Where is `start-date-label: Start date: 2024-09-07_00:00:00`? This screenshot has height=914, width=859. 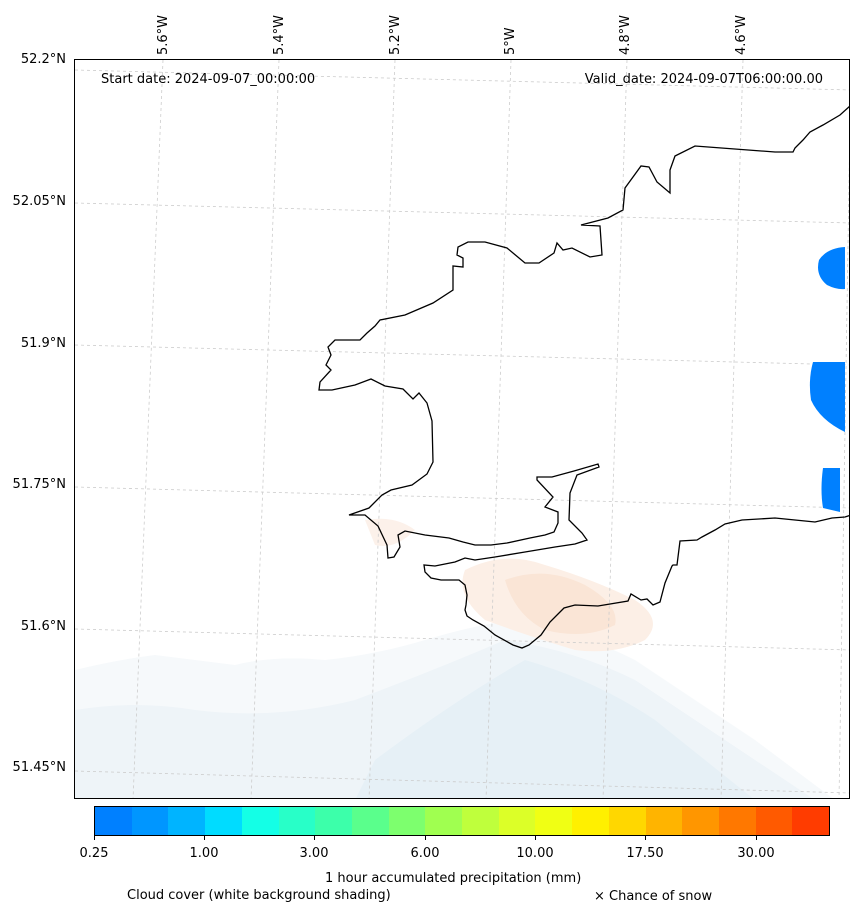 start-date-label: Start date: 2024-09-07_00:00:00 is located at coordinates (208, 79).